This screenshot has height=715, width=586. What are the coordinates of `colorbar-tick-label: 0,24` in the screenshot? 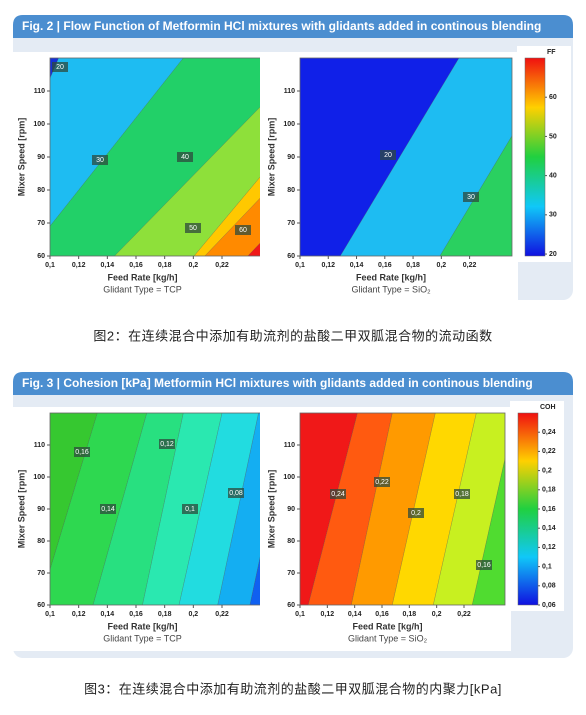 It's located at (549, 432).